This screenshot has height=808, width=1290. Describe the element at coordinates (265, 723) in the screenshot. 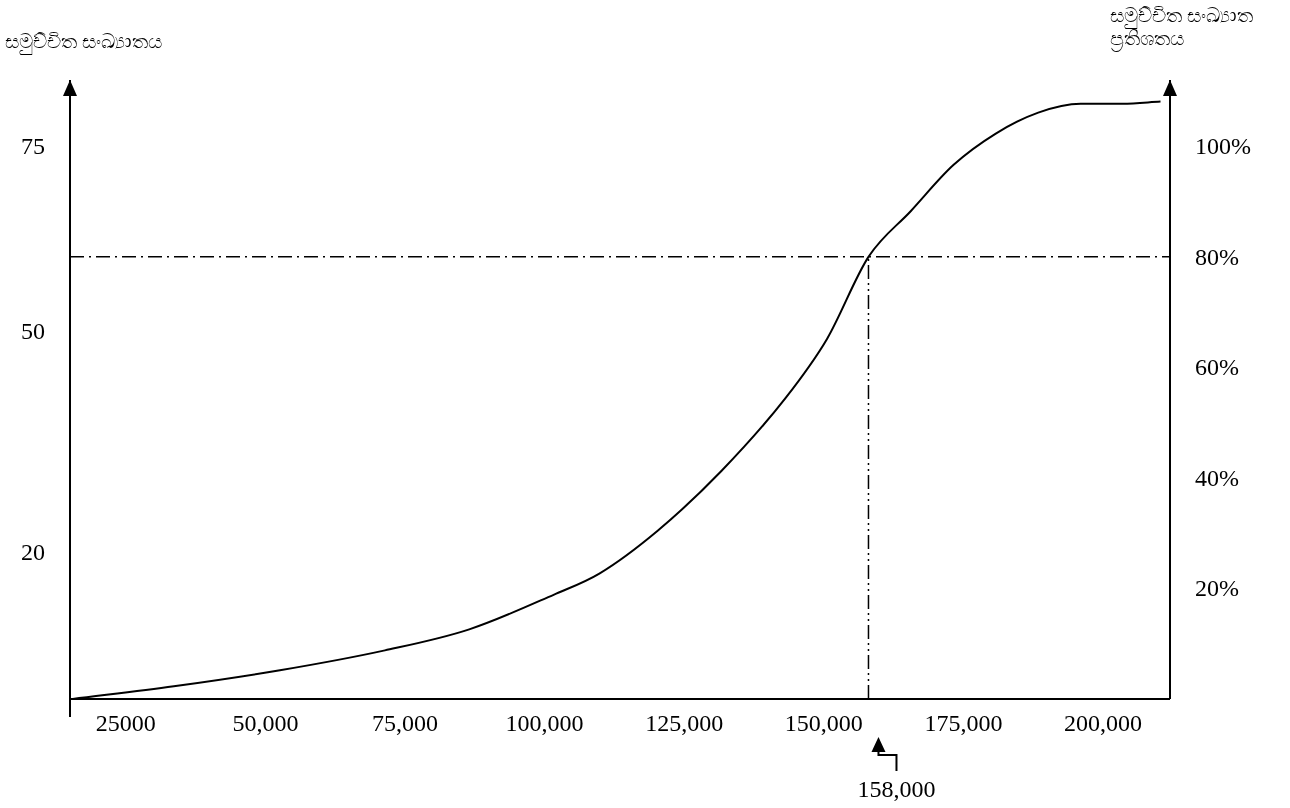

I see `x-tick: 50,000` at that location.